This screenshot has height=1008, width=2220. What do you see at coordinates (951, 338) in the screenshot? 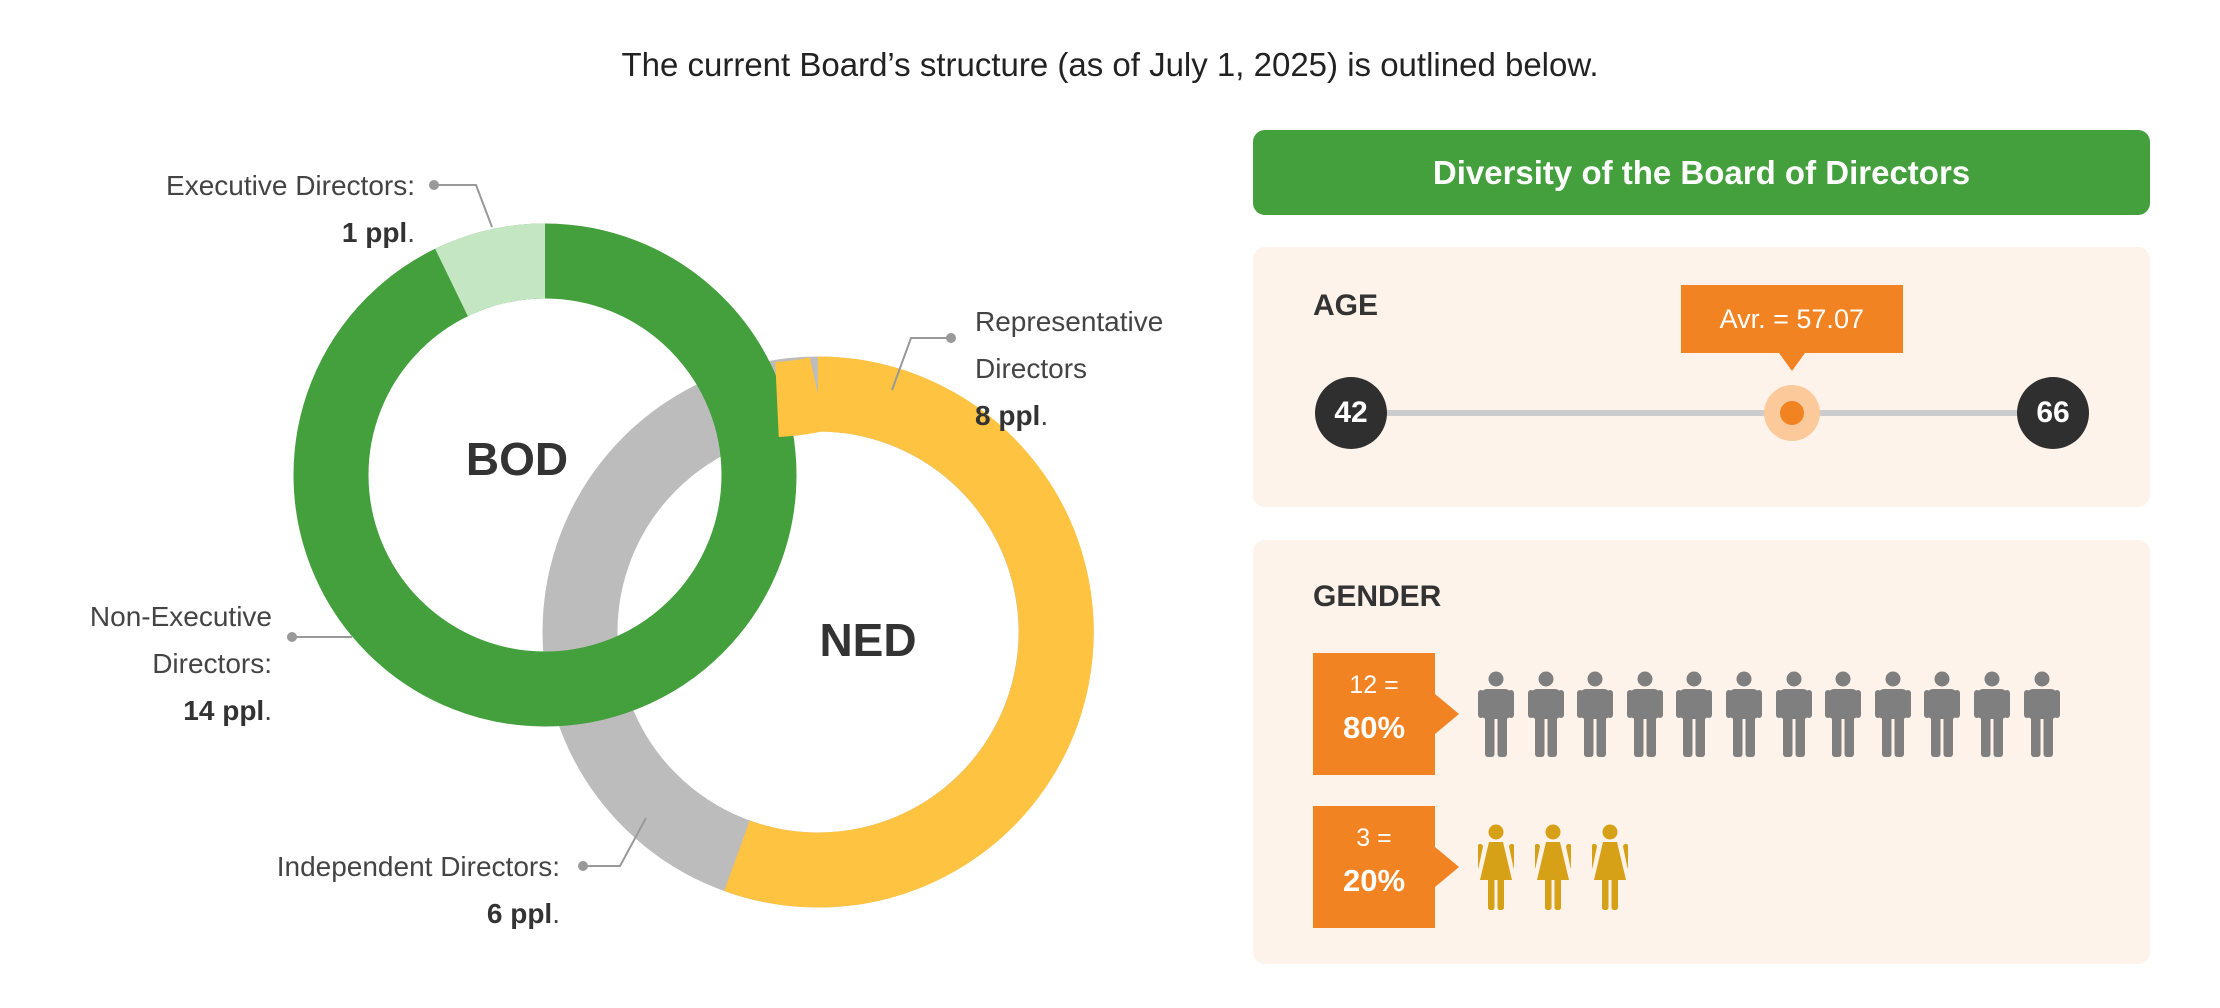
I see `leader-dot-representative` at bounding box center [951, 338].